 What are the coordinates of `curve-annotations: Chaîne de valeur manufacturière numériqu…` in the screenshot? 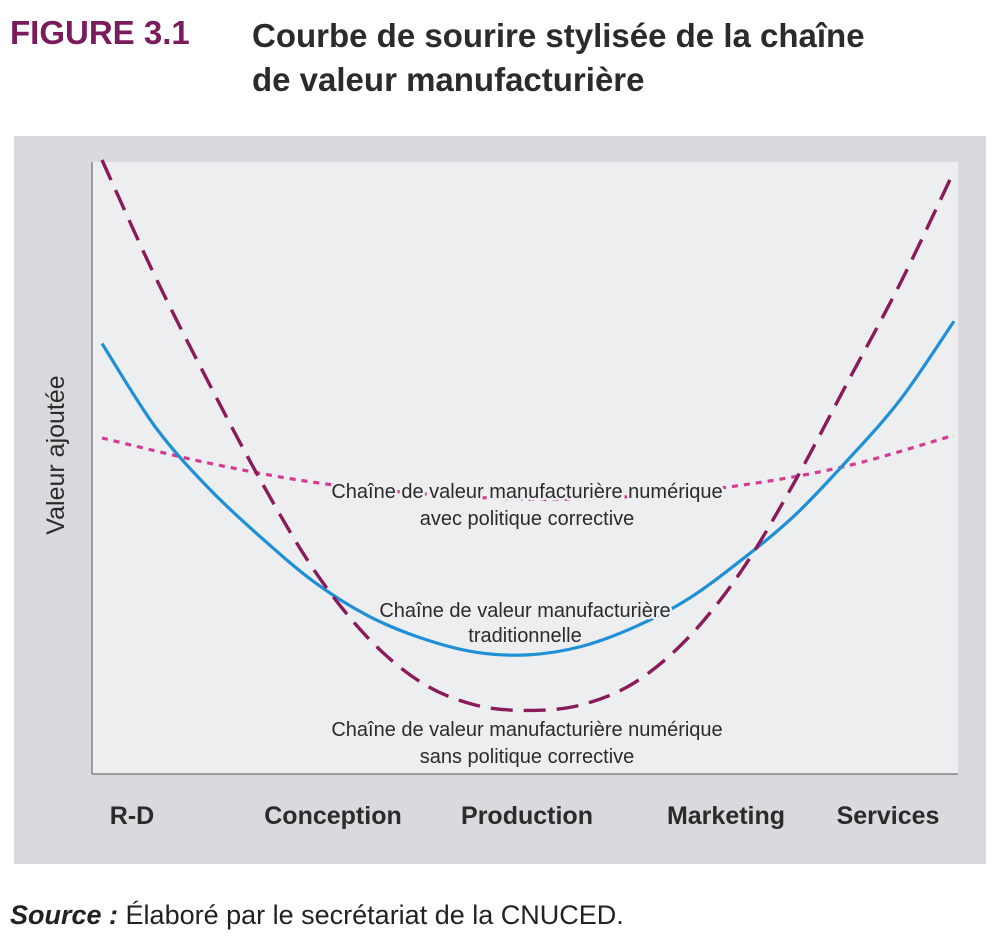 It's located at (527, 625).